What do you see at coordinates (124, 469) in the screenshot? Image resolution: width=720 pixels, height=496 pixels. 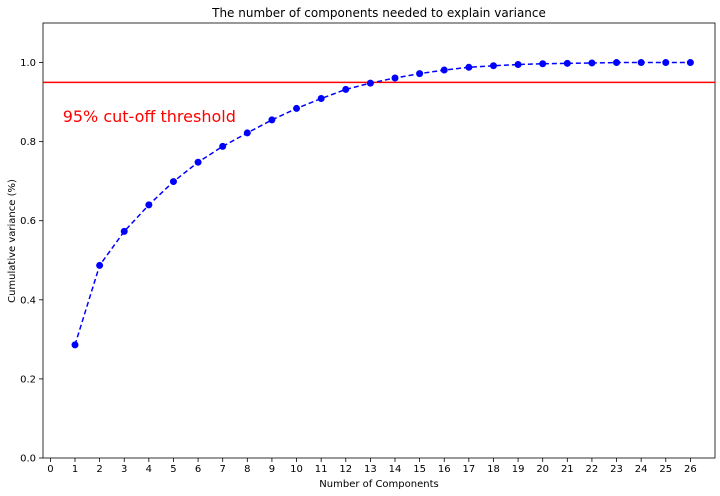 I see `x-tick-label: 3` at bounding box center [124, 469].